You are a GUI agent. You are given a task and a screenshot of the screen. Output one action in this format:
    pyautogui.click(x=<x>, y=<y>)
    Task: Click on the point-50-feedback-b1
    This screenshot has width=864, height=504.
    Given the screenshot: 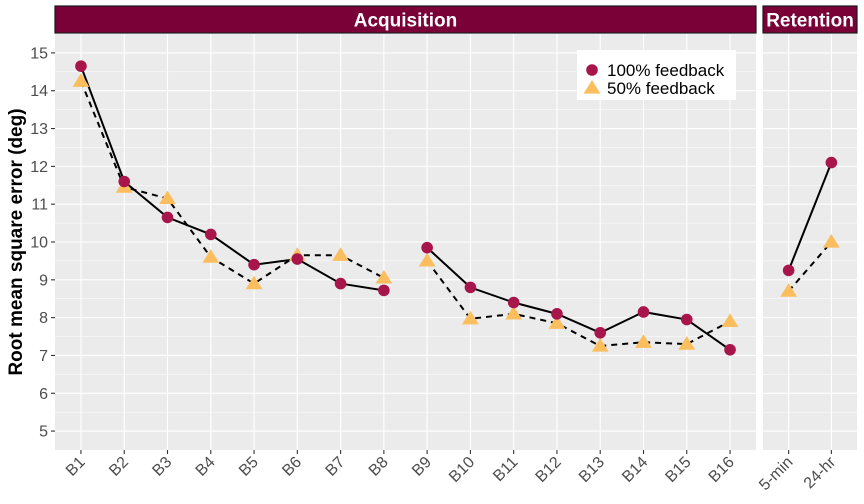 What is the action you would take?
    pyautogui.click(x=81, y=80)
    